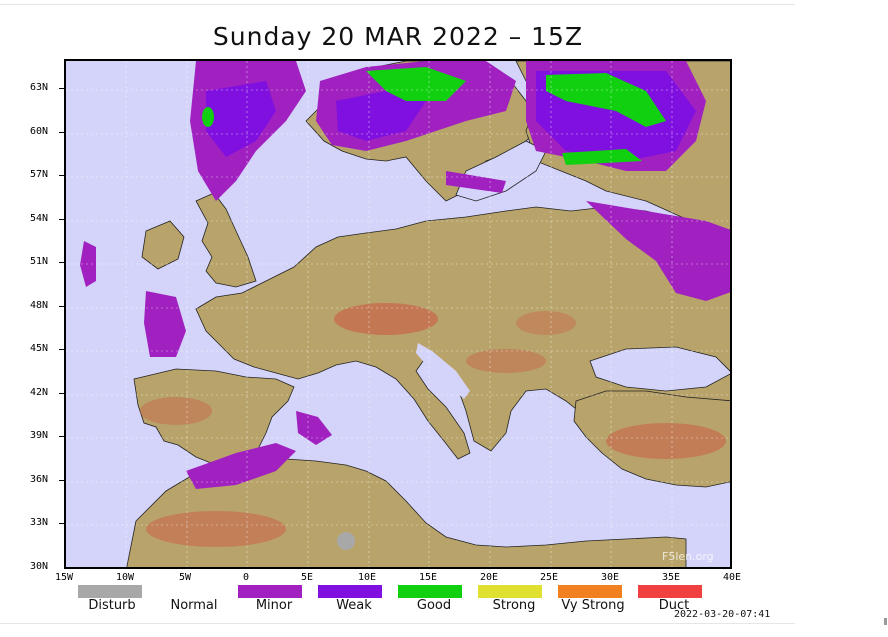 The width and height of the screenshot is (888, 637). I want to click on lon-label-40e: 40E, so click(732, 577).